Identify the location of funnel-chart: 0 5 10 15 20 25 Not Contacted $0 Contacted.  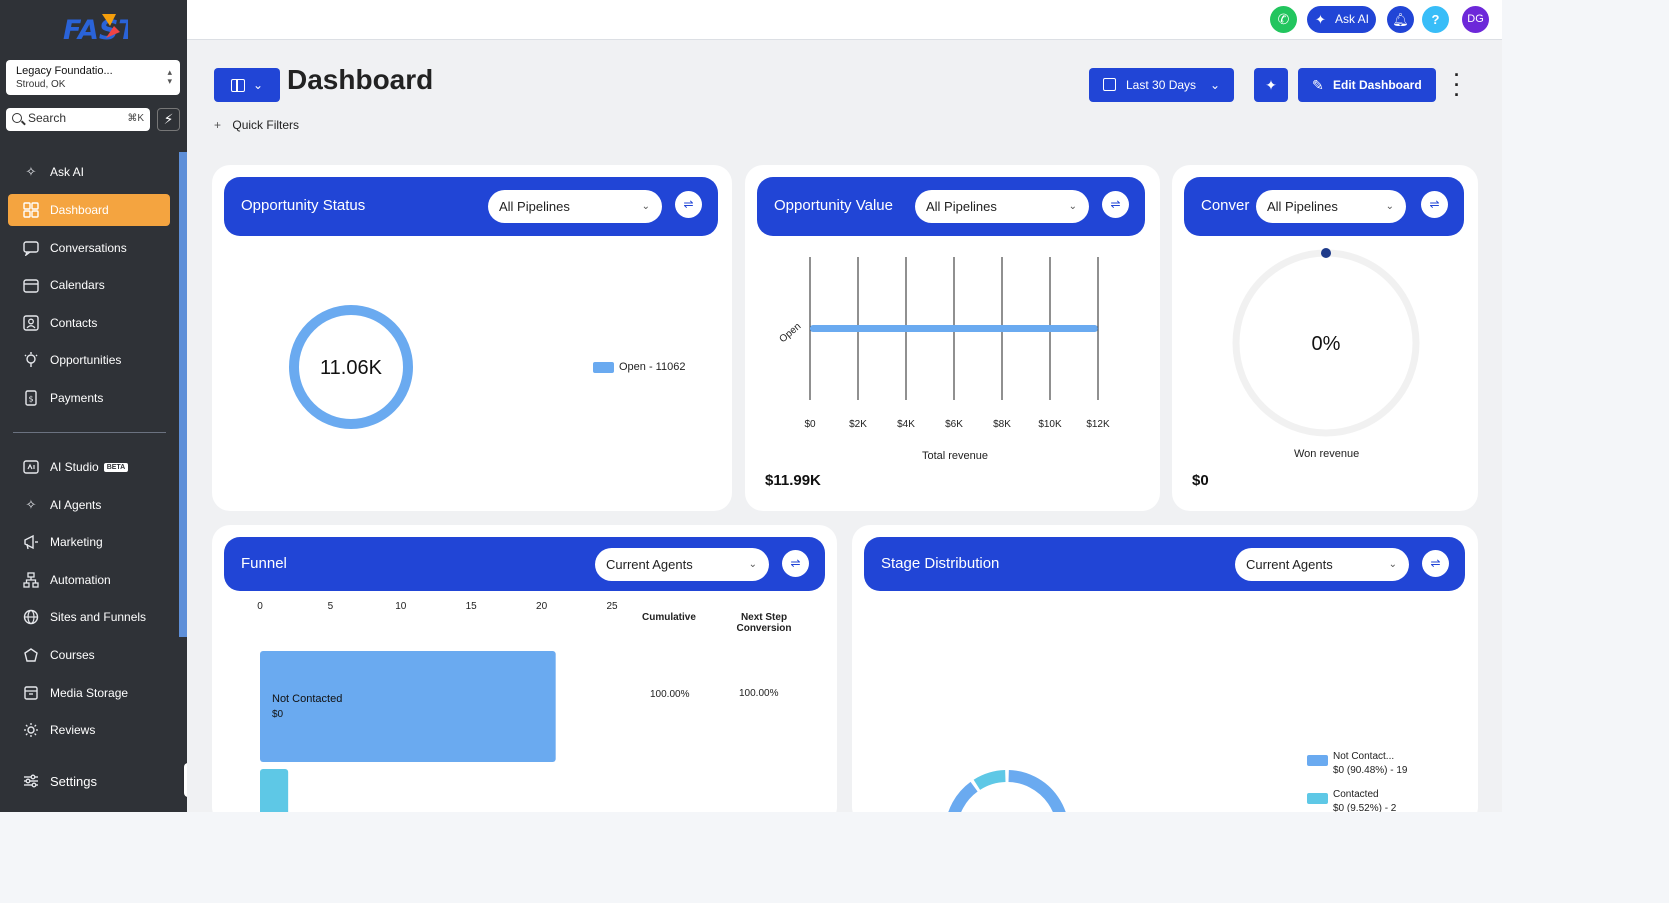
(437, 706).